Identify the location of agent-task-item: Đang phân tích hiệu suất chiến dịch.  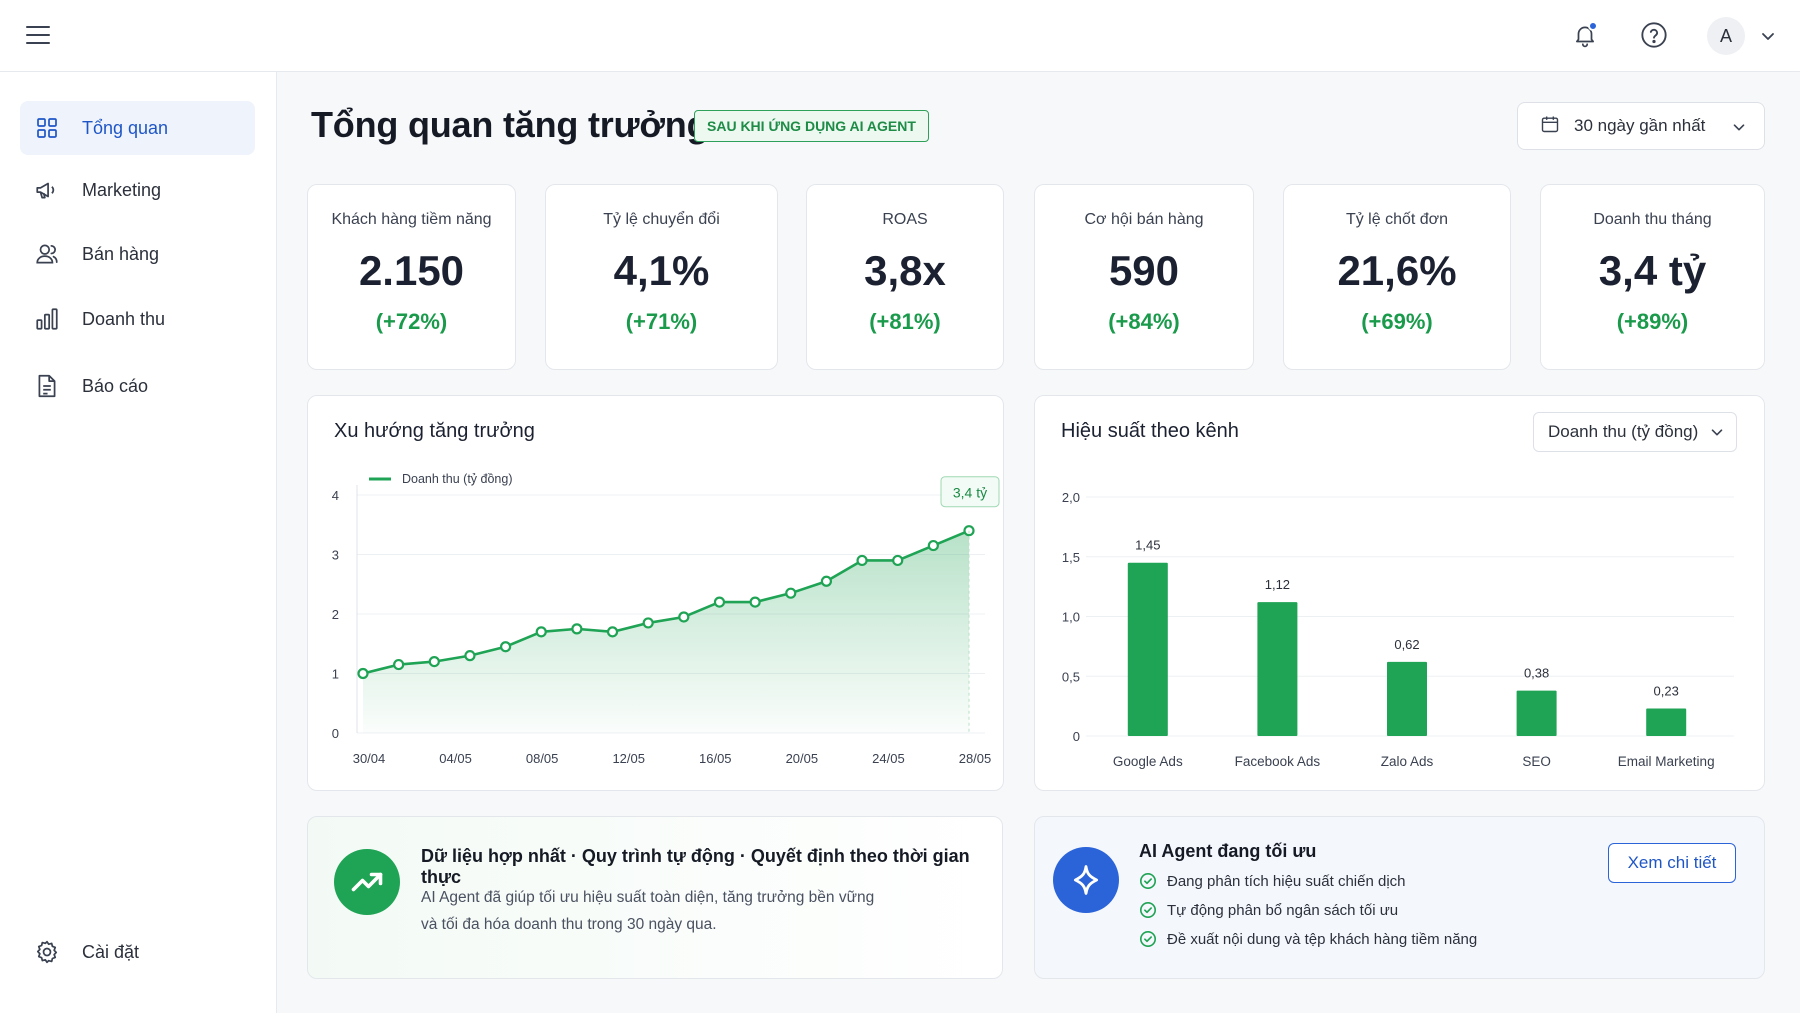
(1272, 881).